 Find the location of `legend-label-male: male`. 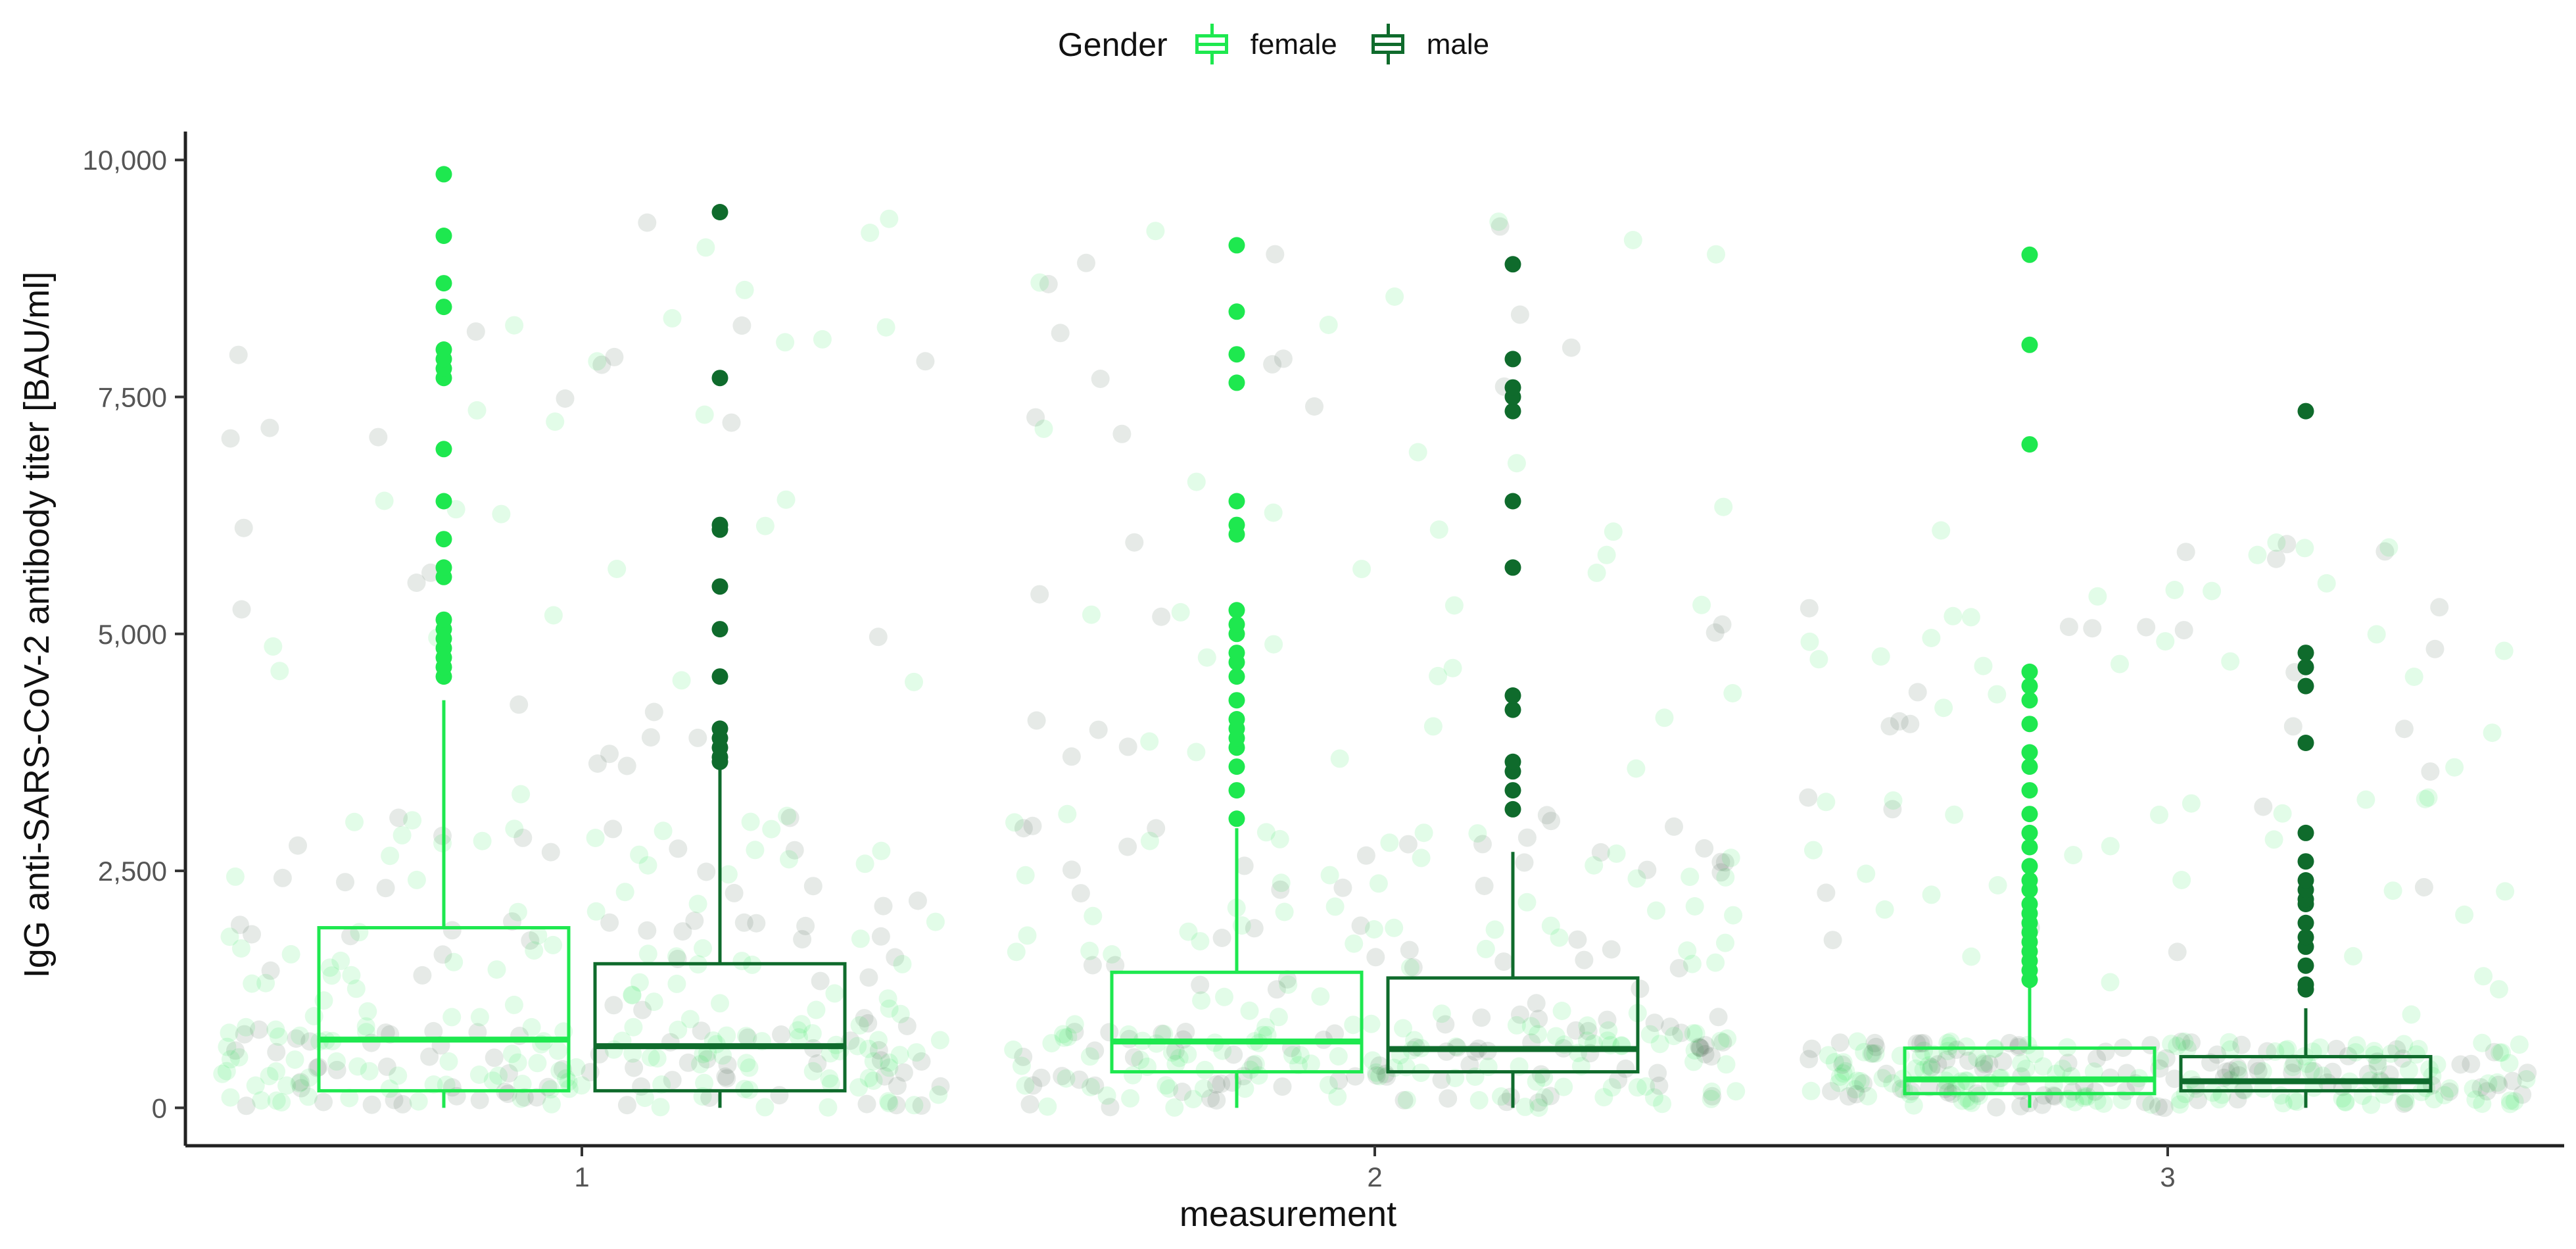

legend-label-male: male is located at coordinates (1458, 44).